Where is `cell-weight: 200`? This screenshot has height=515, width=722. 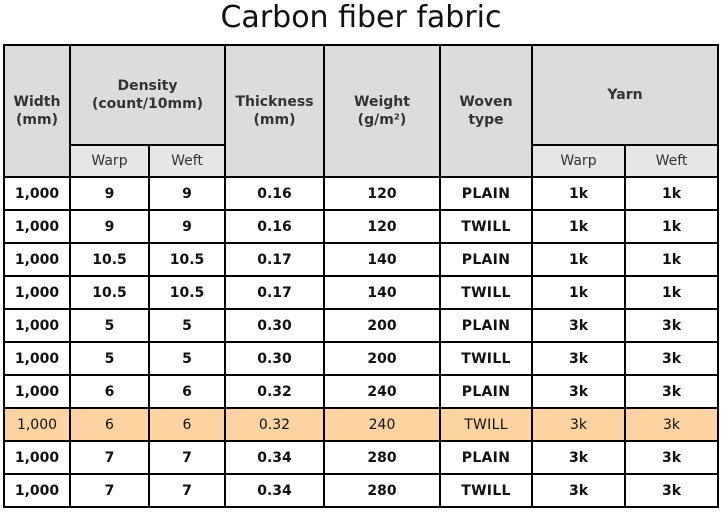 cell-weight: 200 is located at coordinates (382, 358).